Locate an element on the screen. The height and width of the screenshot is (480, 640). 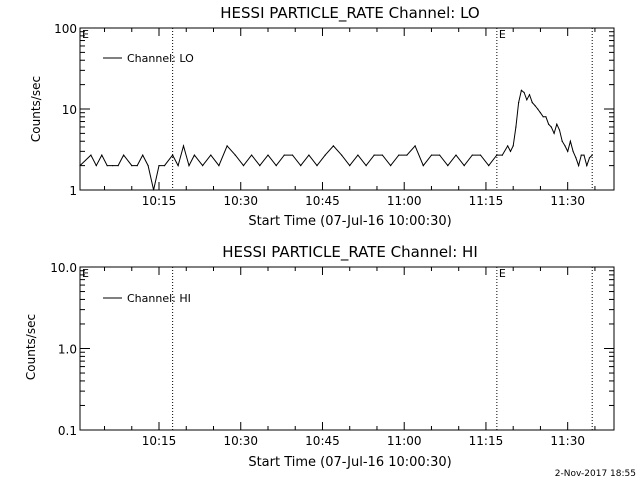
x-tick-label: 10:45 is located at coordinates (322, 441).